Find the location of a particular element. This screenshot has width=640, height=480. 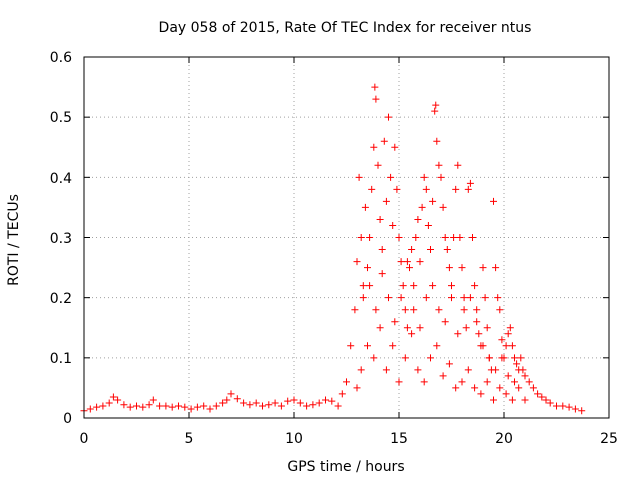

y-axis-label: ROTI / TECUs is located at coordinates (14, 240).